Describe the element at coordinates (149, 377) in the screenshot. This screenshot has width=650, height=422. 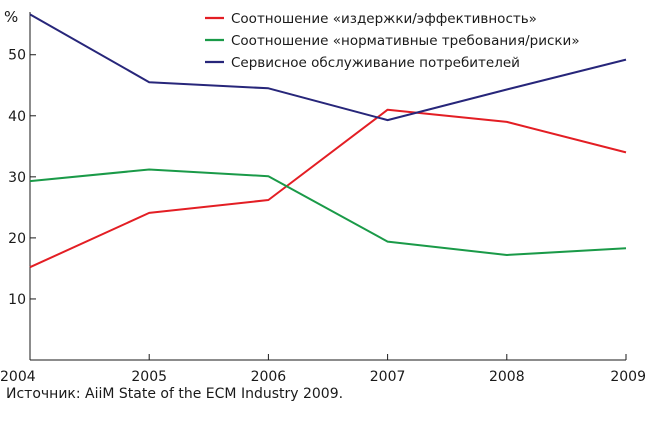
I see `x-tick-label: 2005` at that location.